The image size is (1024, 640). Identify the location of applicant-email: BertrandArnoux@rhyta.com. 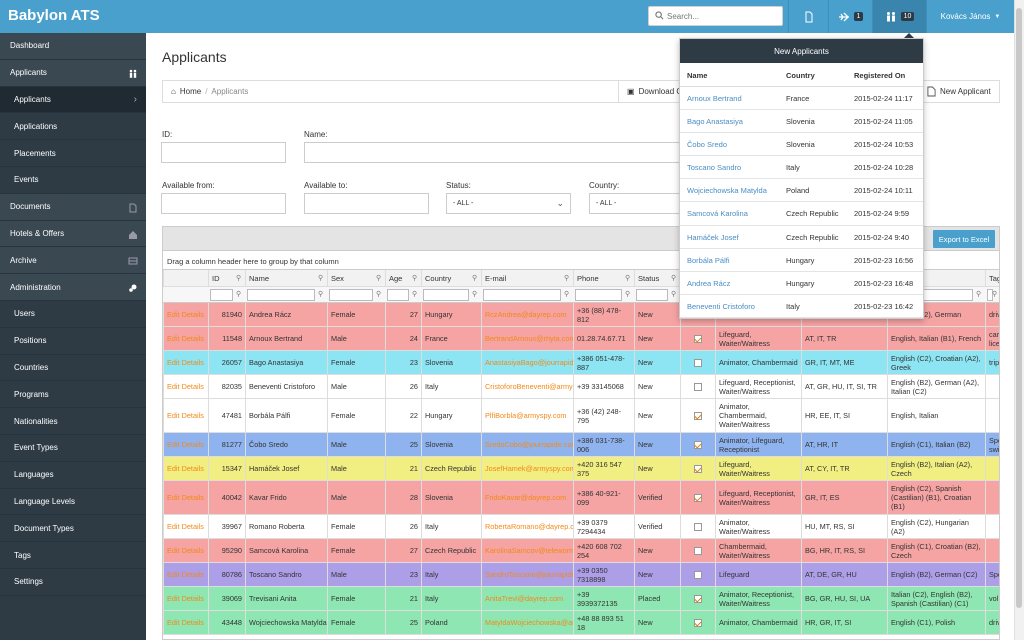
(527, 338).